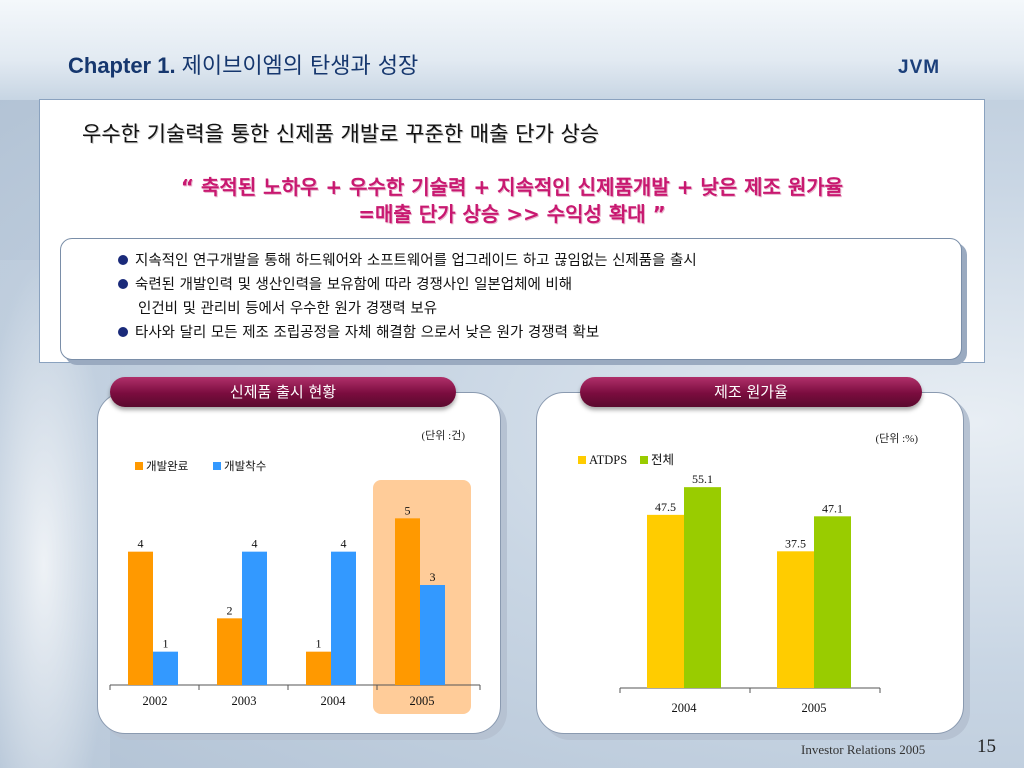  I want to click on data-label: 47.1, so click(832, 508).